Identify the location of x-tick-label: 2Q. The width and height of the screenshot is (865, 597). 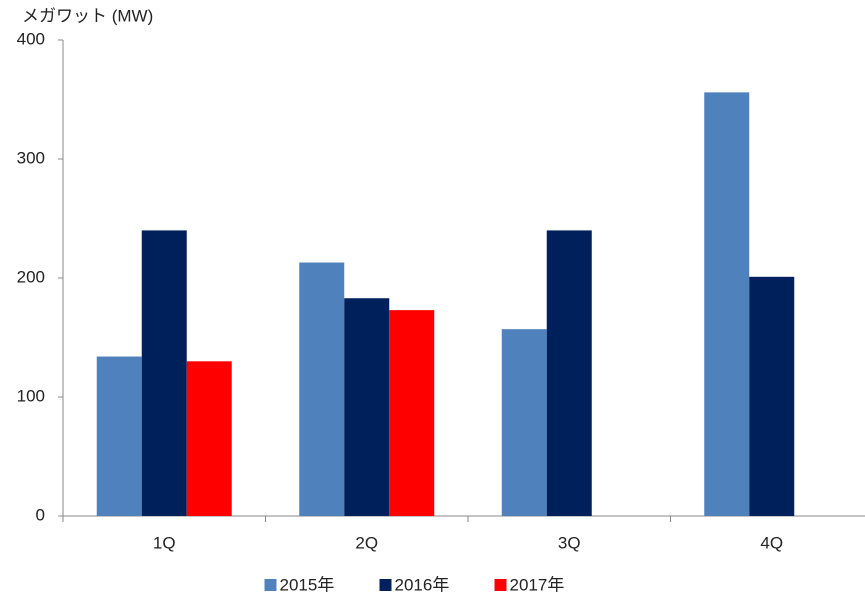
(366, 542).